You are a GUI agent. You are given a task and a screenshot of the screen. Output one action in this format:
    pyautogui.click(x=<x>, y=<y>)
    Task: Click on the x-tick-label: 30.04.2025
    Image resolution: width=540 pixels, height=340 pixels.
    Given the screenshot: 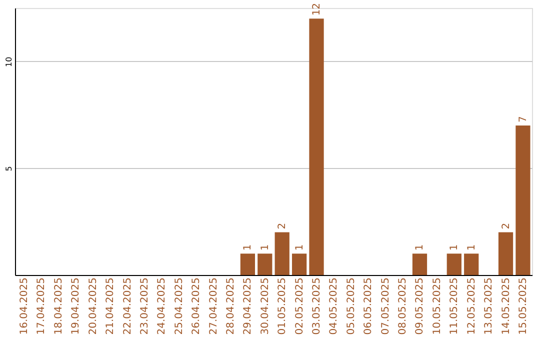 What is the action you would take?
    pyautogui.click(x=265, y=306)
    